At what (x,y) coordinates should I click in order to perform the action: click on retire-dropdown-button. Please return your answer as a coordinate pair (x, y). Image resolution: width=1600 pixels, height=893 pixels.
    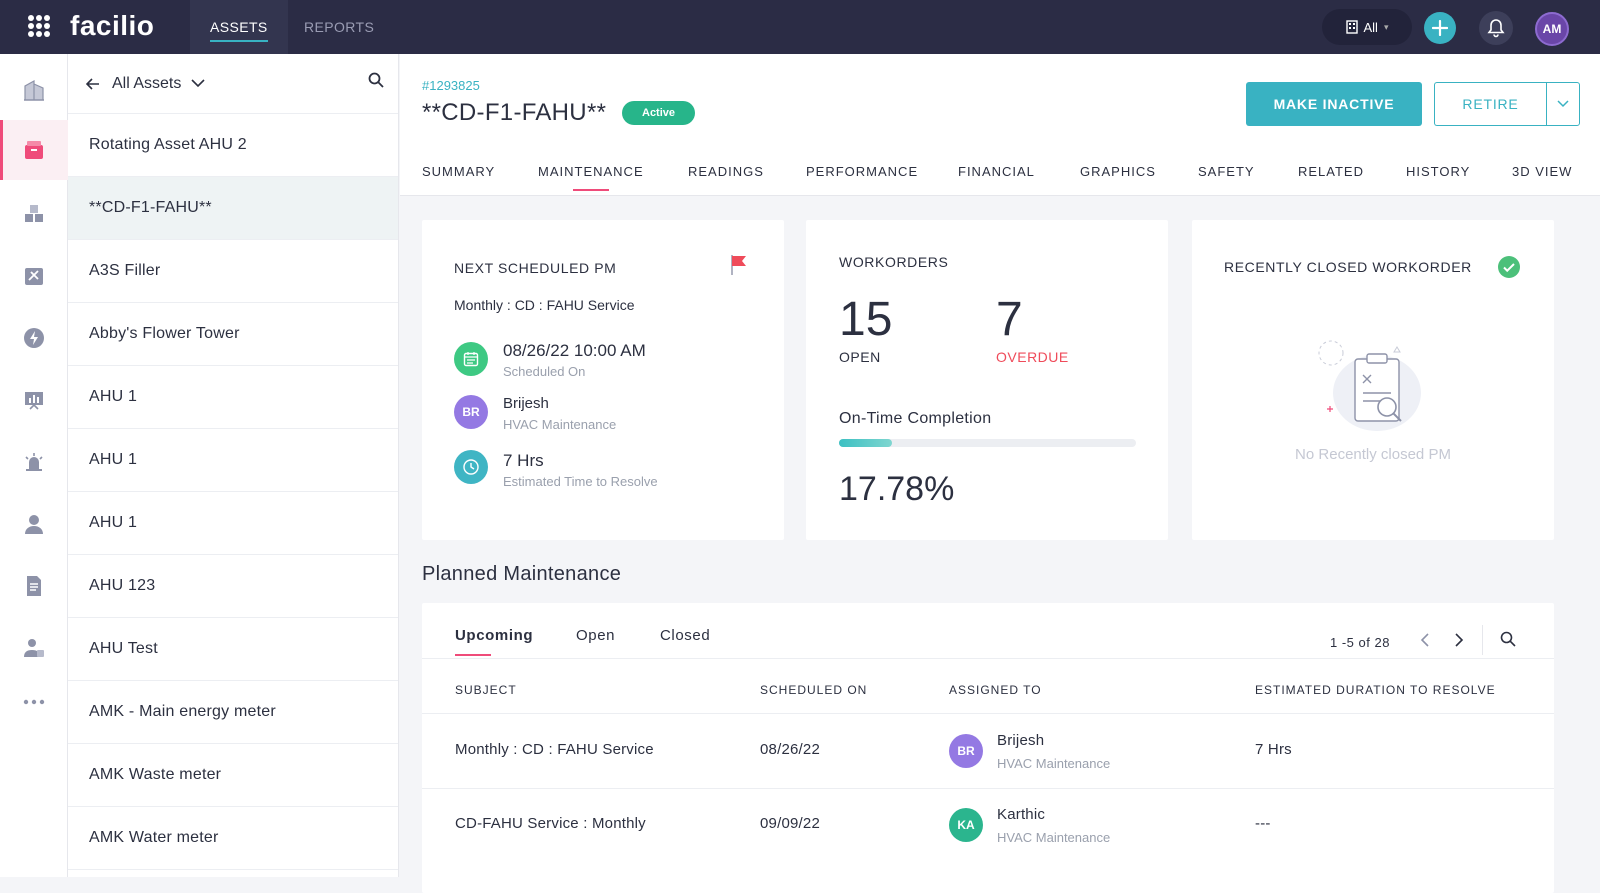
    Looking at the image, I should click on (1563, 104).